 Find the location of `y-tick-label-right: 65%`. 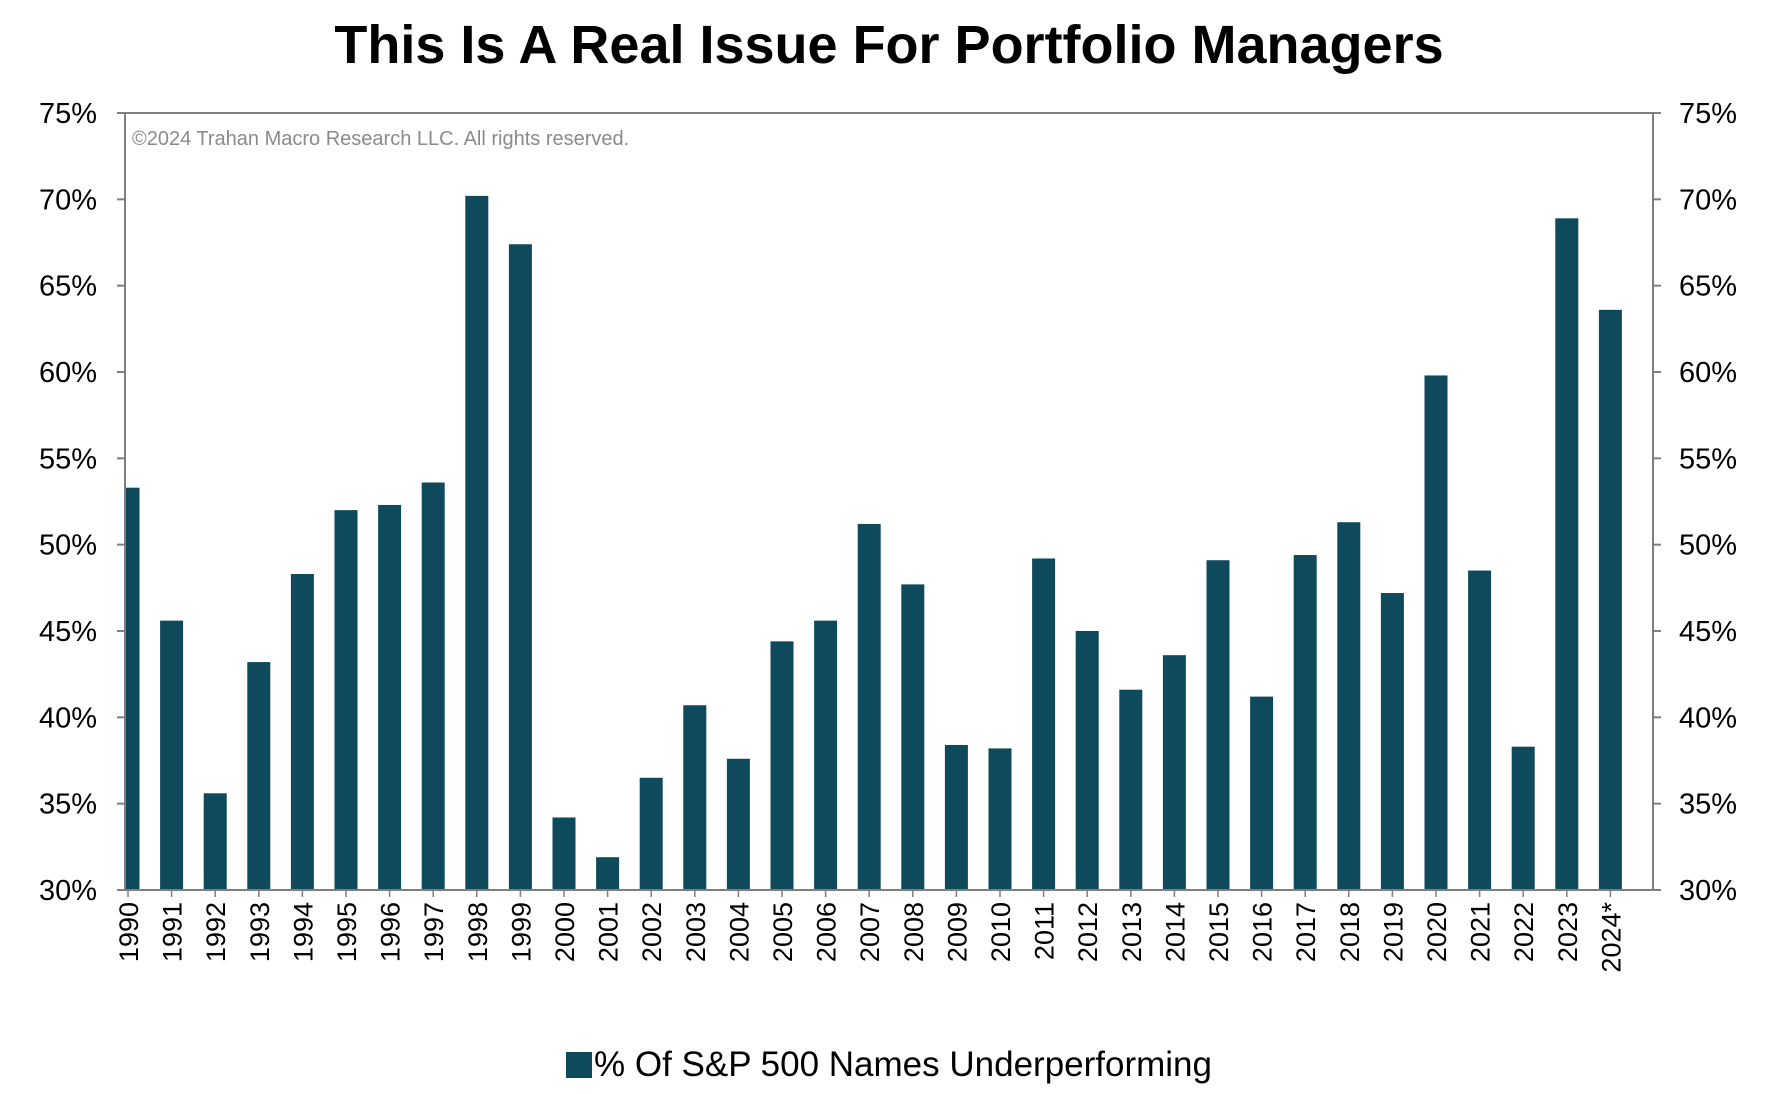

y-tick-label-right: 65% is located at coordinates (1708, 287).